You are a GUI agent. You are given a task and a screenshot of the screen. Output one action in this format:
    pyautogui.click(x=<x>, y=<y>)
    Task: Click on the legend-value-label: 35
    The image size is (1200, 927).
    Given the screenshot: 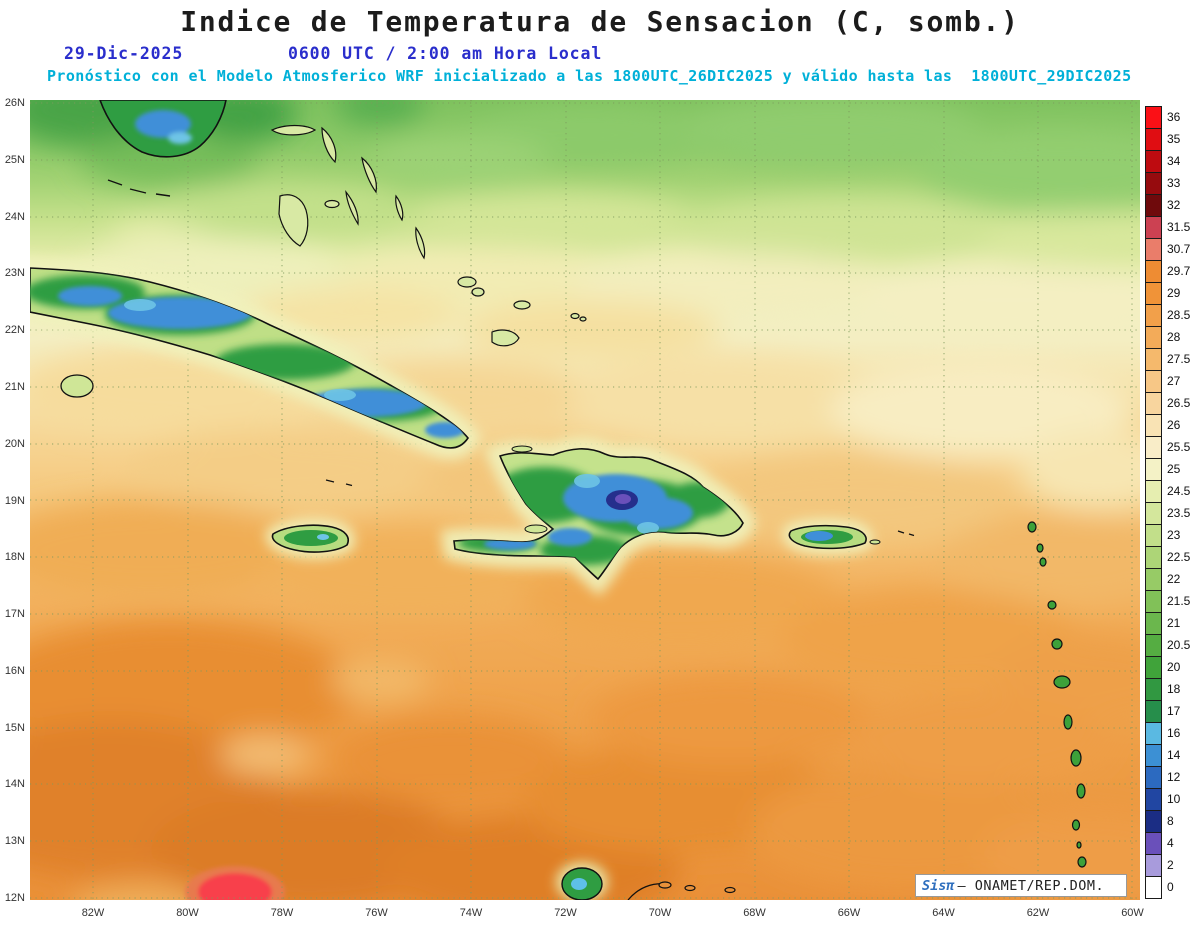 What is the action you would take?
    pyautogui.click(x=1174, y=139)
    